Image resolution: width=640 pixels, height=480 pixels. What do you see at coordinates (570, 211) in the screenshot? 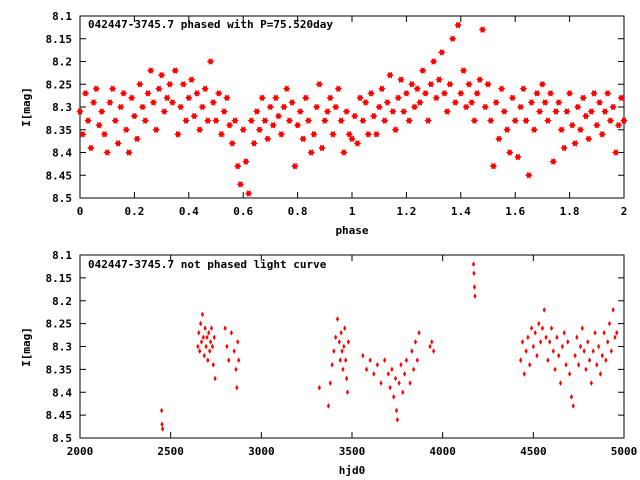
I see `x-tick-label: 1.8` at bounding box center [570, 211].